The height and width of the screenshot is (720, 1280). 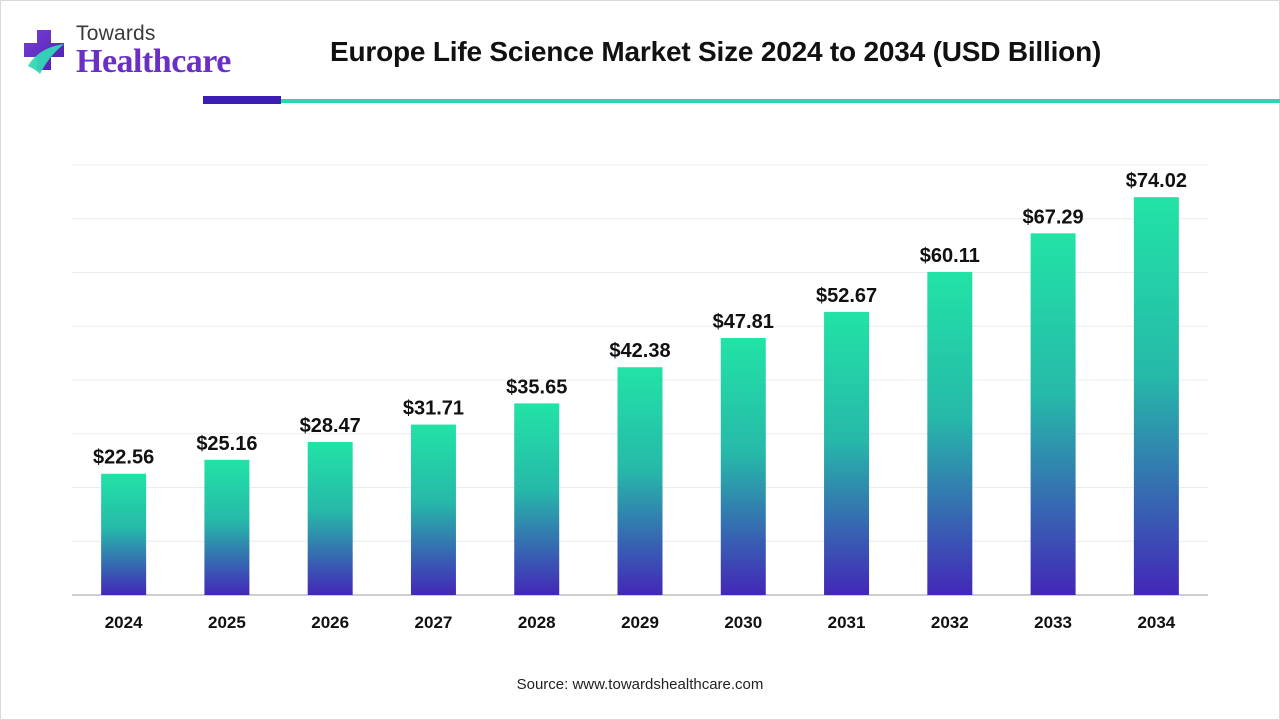 I want to click on value-label-2033: $67.29, so click(x=1053, y=217).